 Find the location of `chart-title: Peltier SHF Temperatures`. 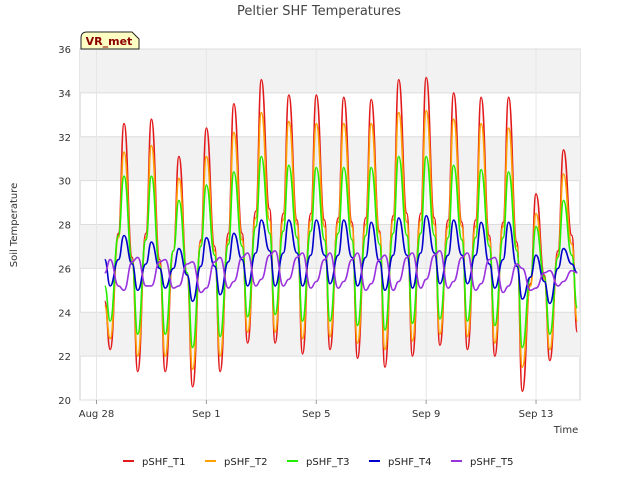

chart-title: Peltier SHF Temperatures is located at coordinates (319, 11).